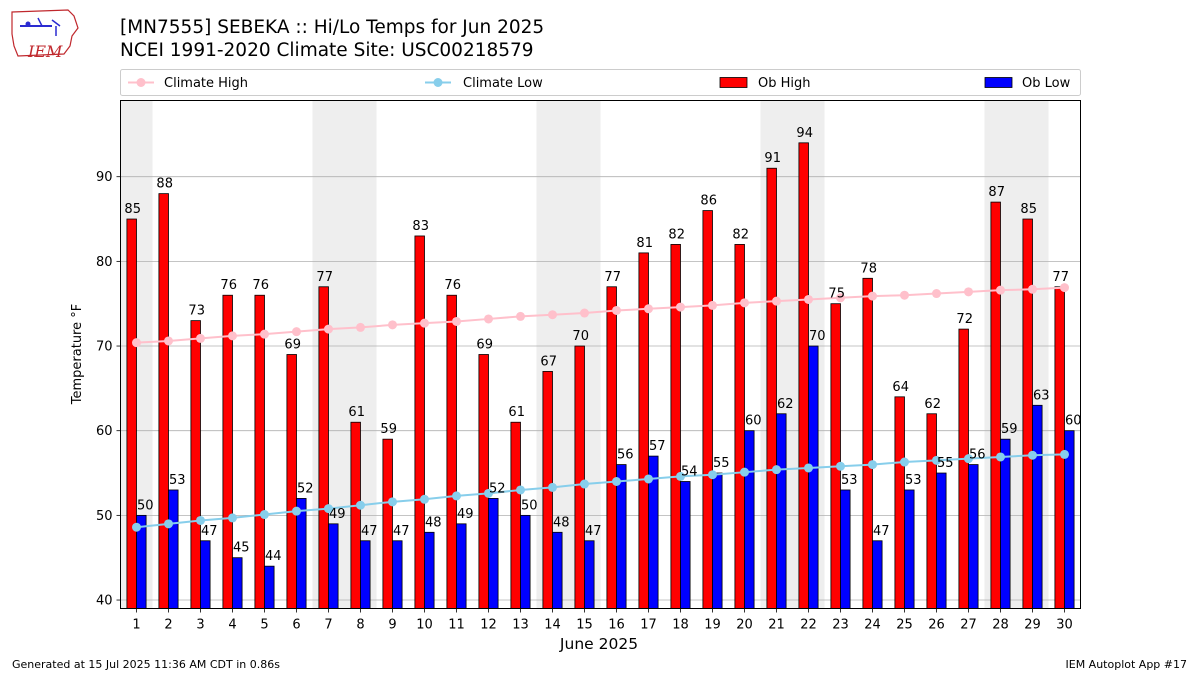 The image size is (1200, 675). Describe the element at coordinates (657, 446) in the screenshot. I see `data-label-low: 57` at that location.